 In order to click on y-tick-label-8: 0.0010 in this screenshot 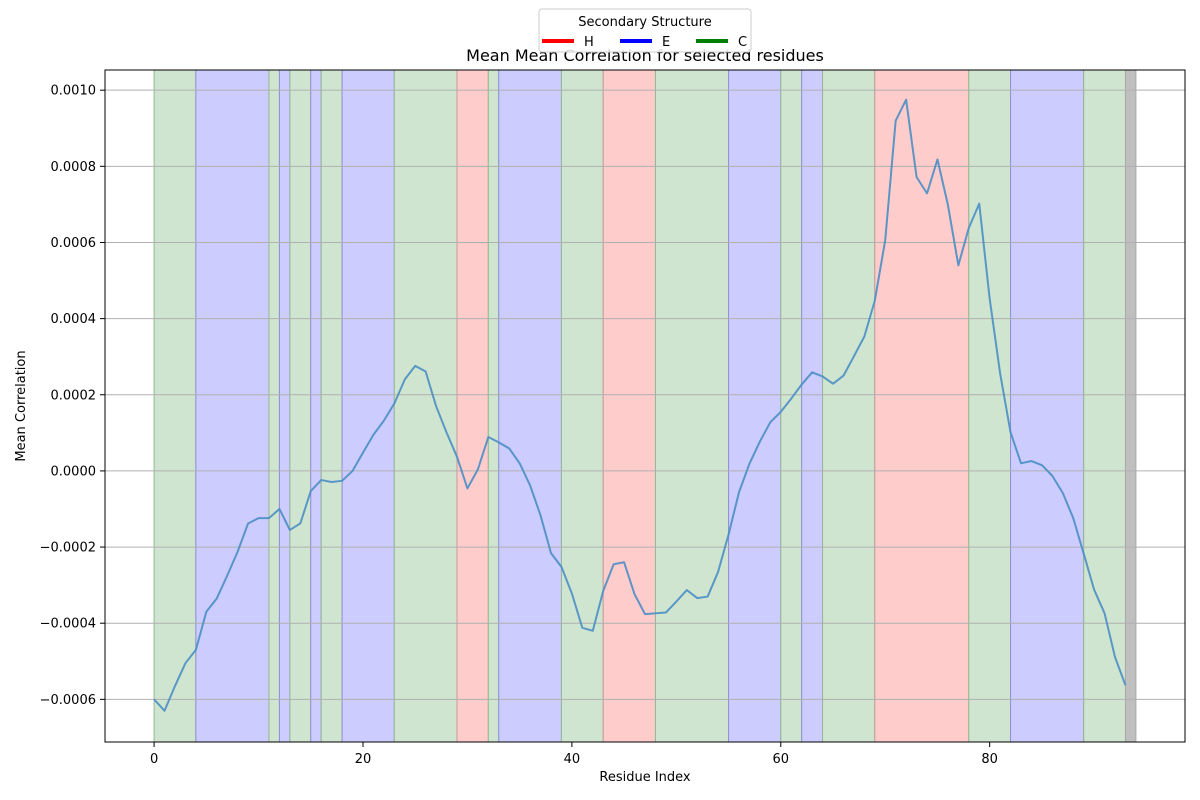, I will do `click(74, 91)`.